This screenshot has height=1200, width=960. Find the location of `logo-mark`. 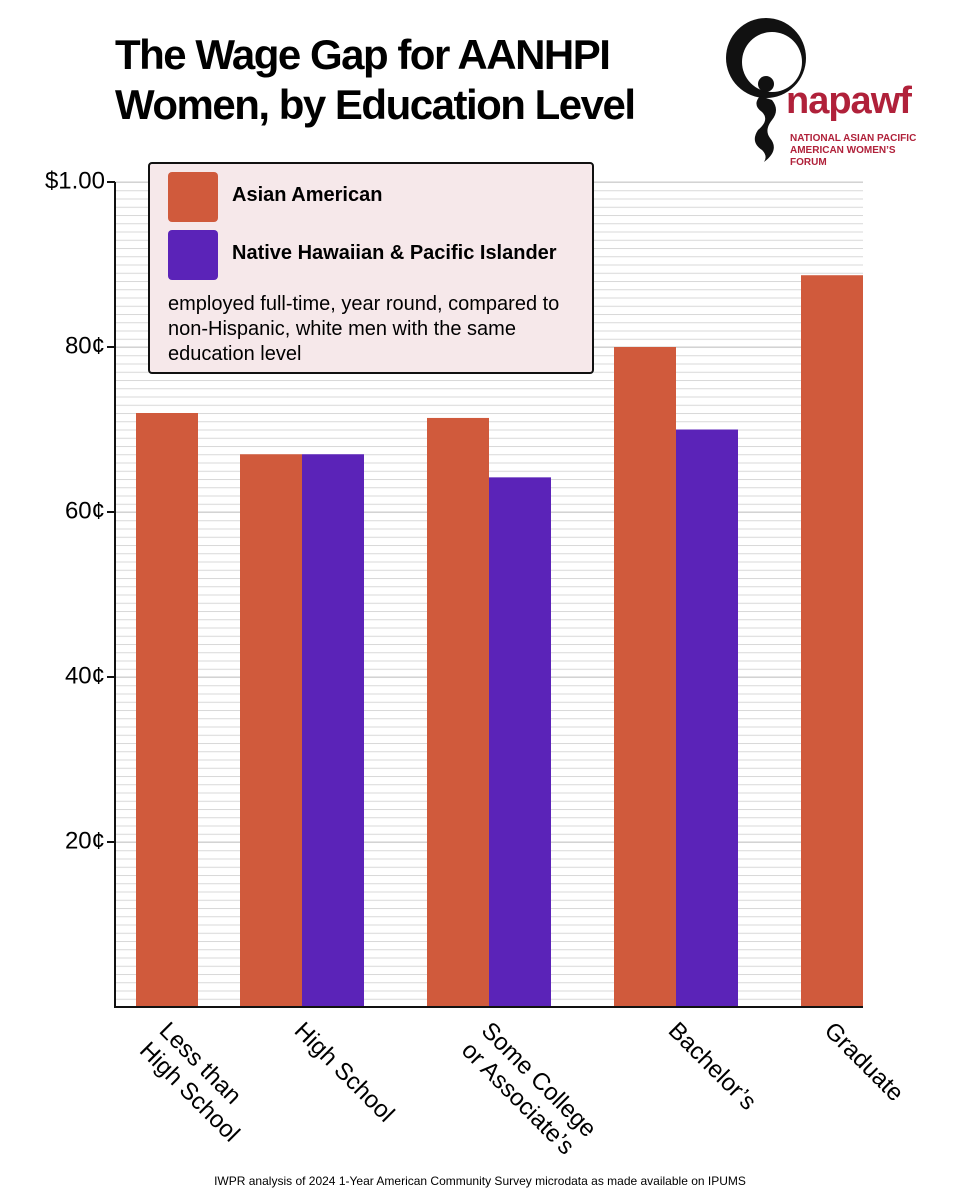

logo-mark is located at coordinates (766, 90).